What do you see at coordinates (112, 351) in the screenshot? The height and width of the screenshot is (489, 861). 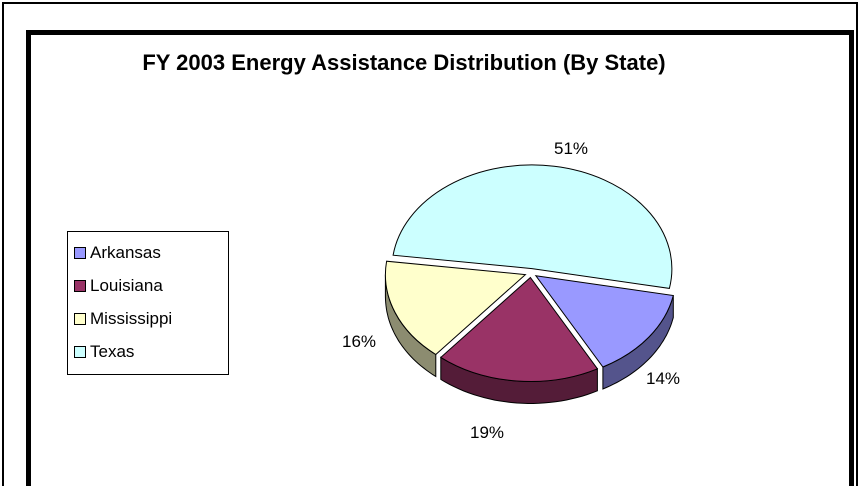 I see `legend-label-texas: Texas` at bounding box center [112, 351].